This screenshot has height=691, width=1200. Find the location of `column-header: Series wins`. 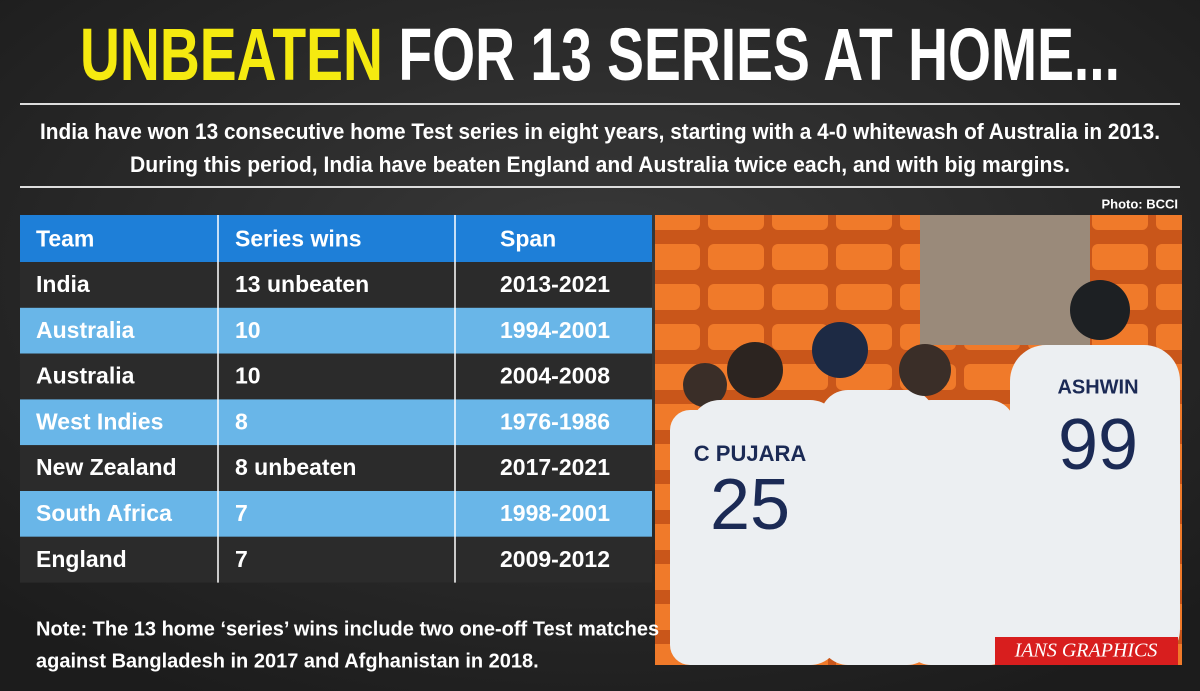

column-header: Series wins is located at coordinates (298, 239).